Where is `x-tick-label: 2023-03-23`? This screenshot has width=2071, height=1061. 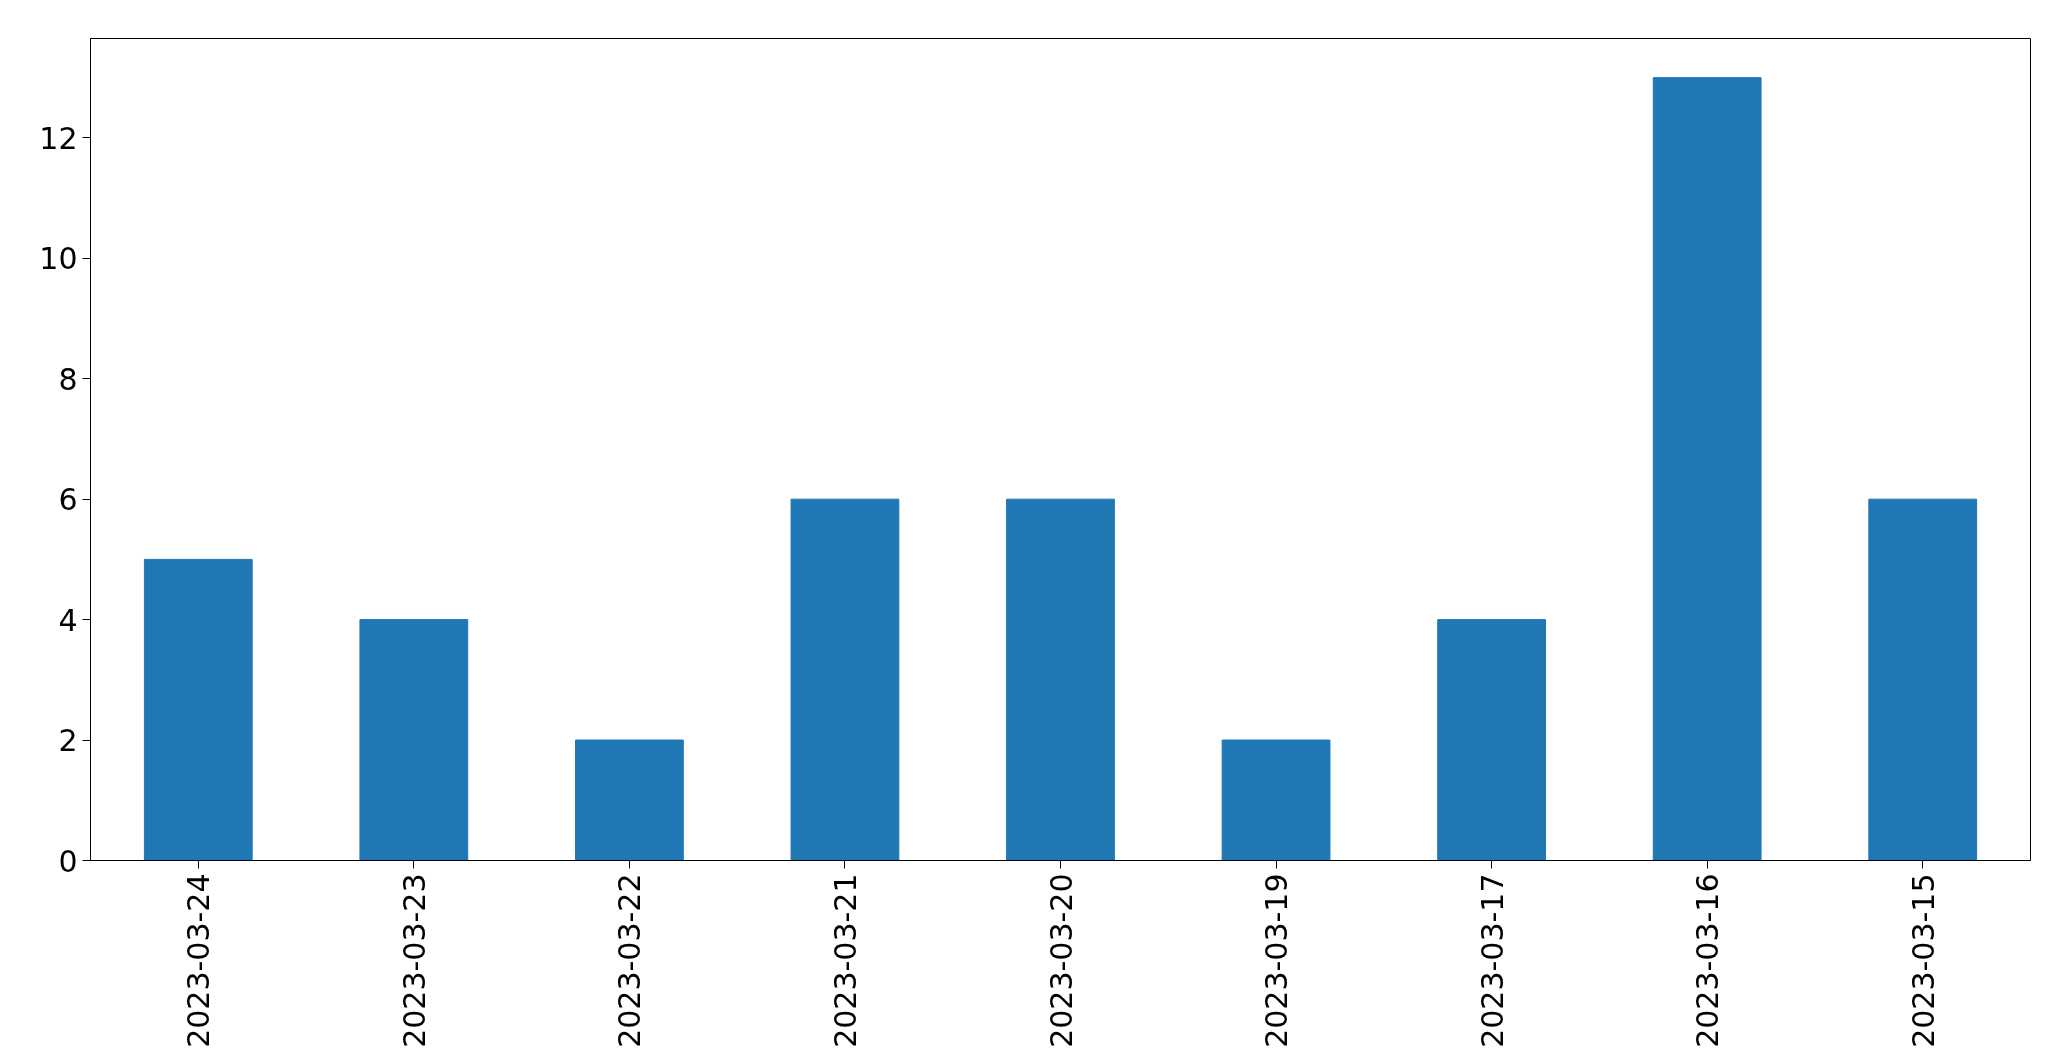
x-tick-label: 2023-03-23 is located at coordinates (414, 960).